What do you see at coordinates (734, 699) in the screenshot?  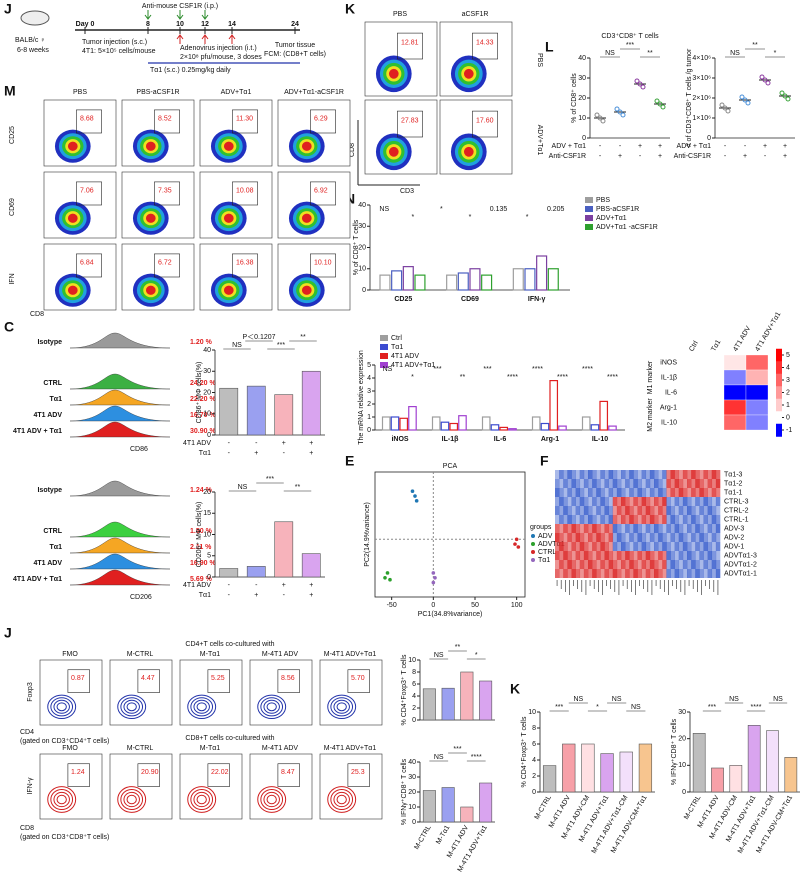 I see `significance: NS` at bounding box center [734, 699].